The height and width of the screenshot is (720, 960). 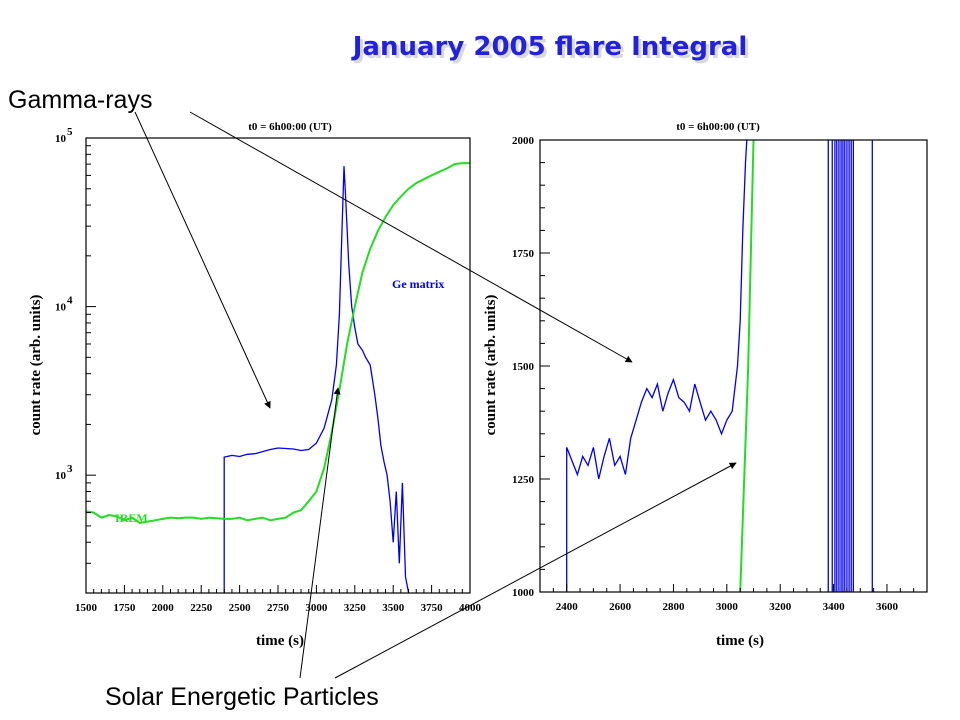 What do you see at coordinates (280, 641) in the screenshot?
I see `chart-left-xlabel: time (s)` at bounding box center [280, 641].